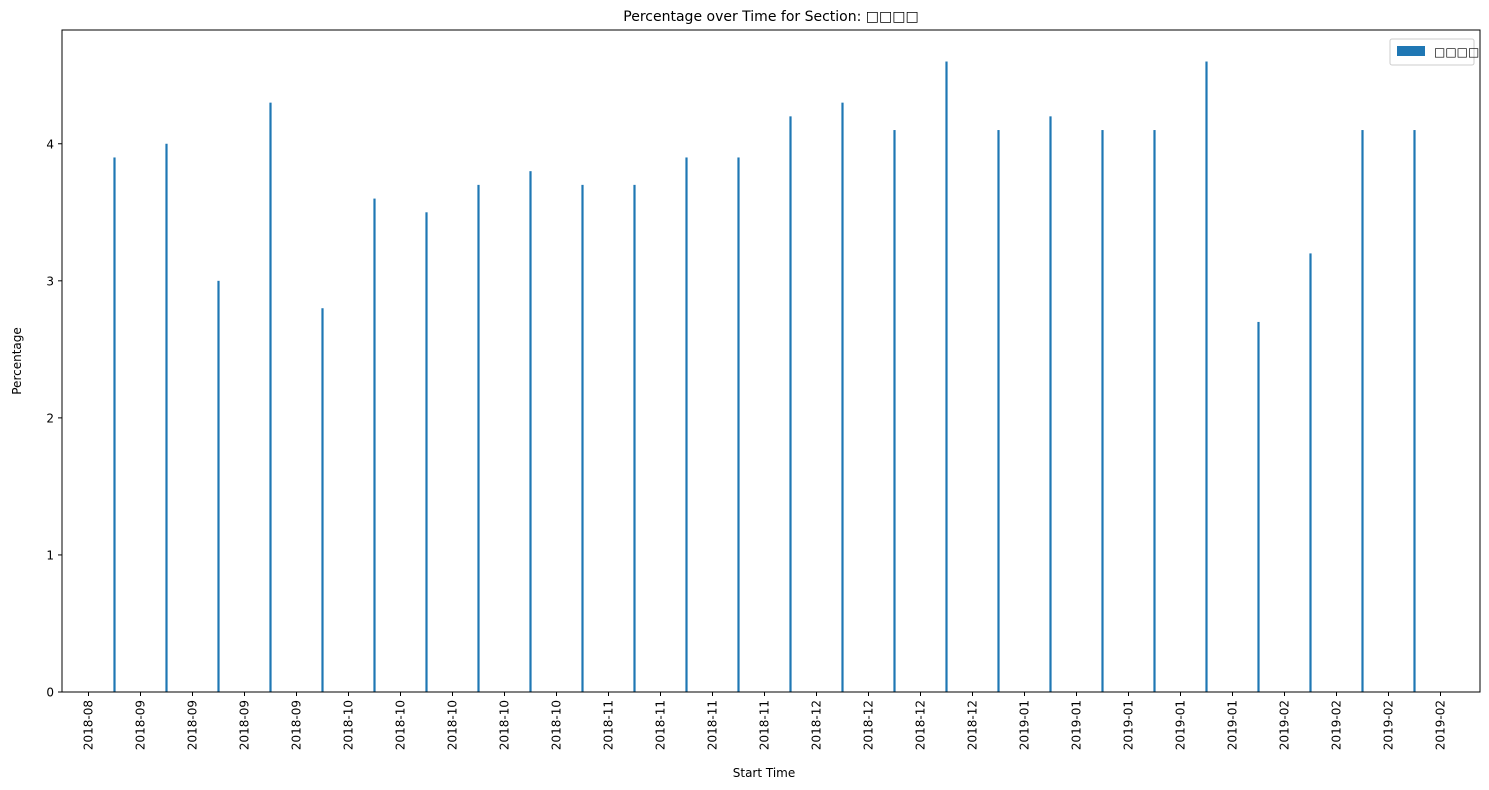 Image resolution: width=1489 pixels, height=790 pixels. I want to click on y-axis-label: Percentage, so click(17, 361).